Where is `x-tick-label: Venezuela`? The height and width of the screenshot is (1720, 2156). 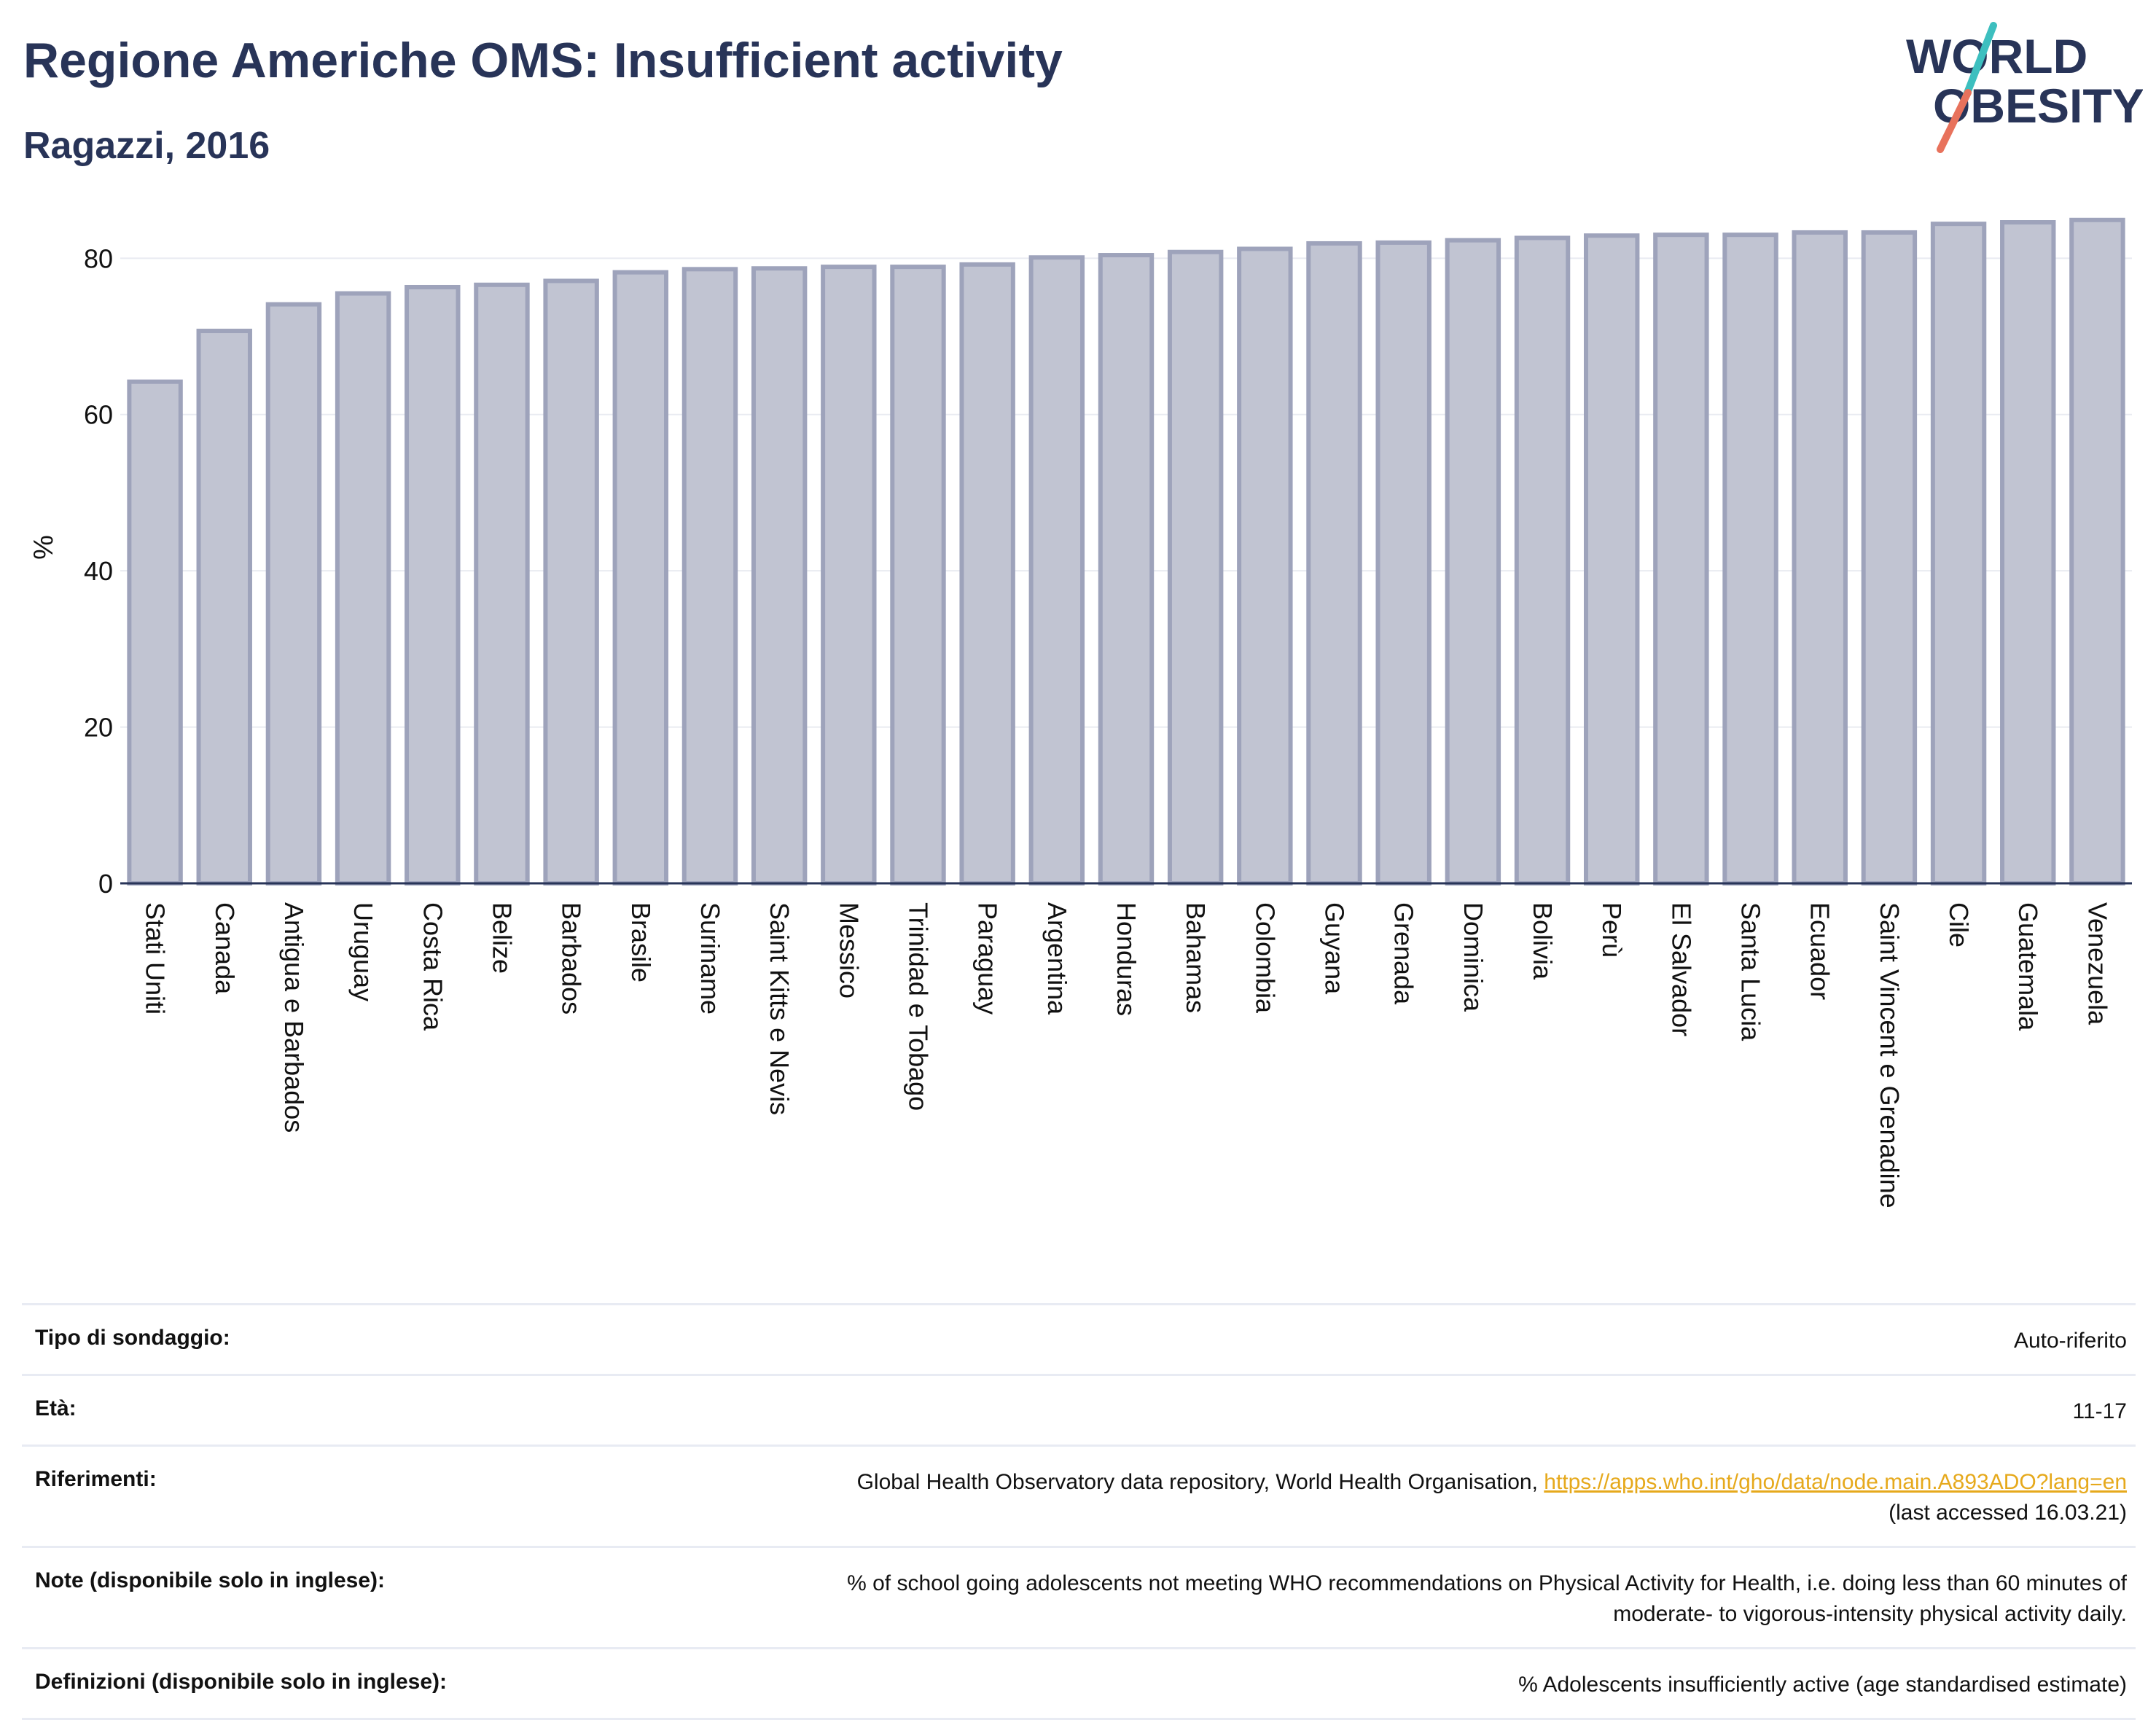
x-tick-label: Venezuela is located at coordinates (2097, 963).